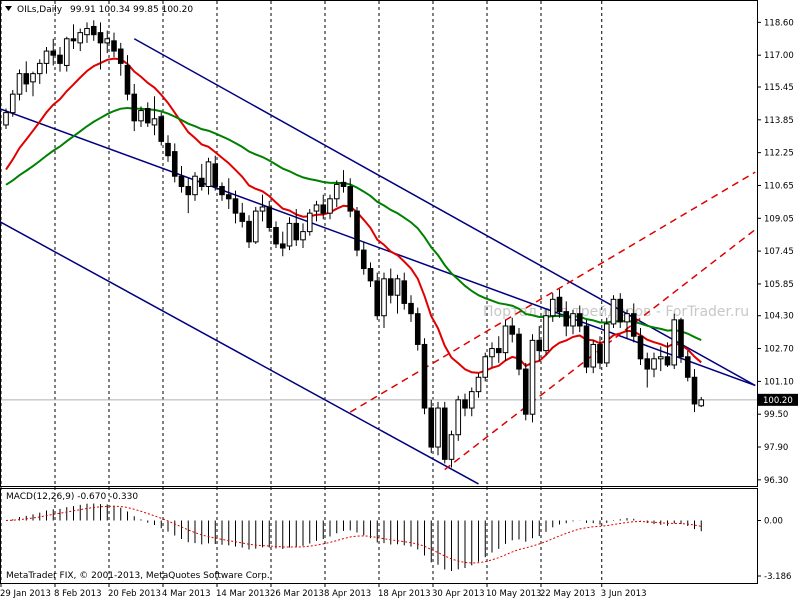 This screenshot has height=600, width=800. I want to click on date-tick-label: 30 Apr 2013, so click(458, 594).